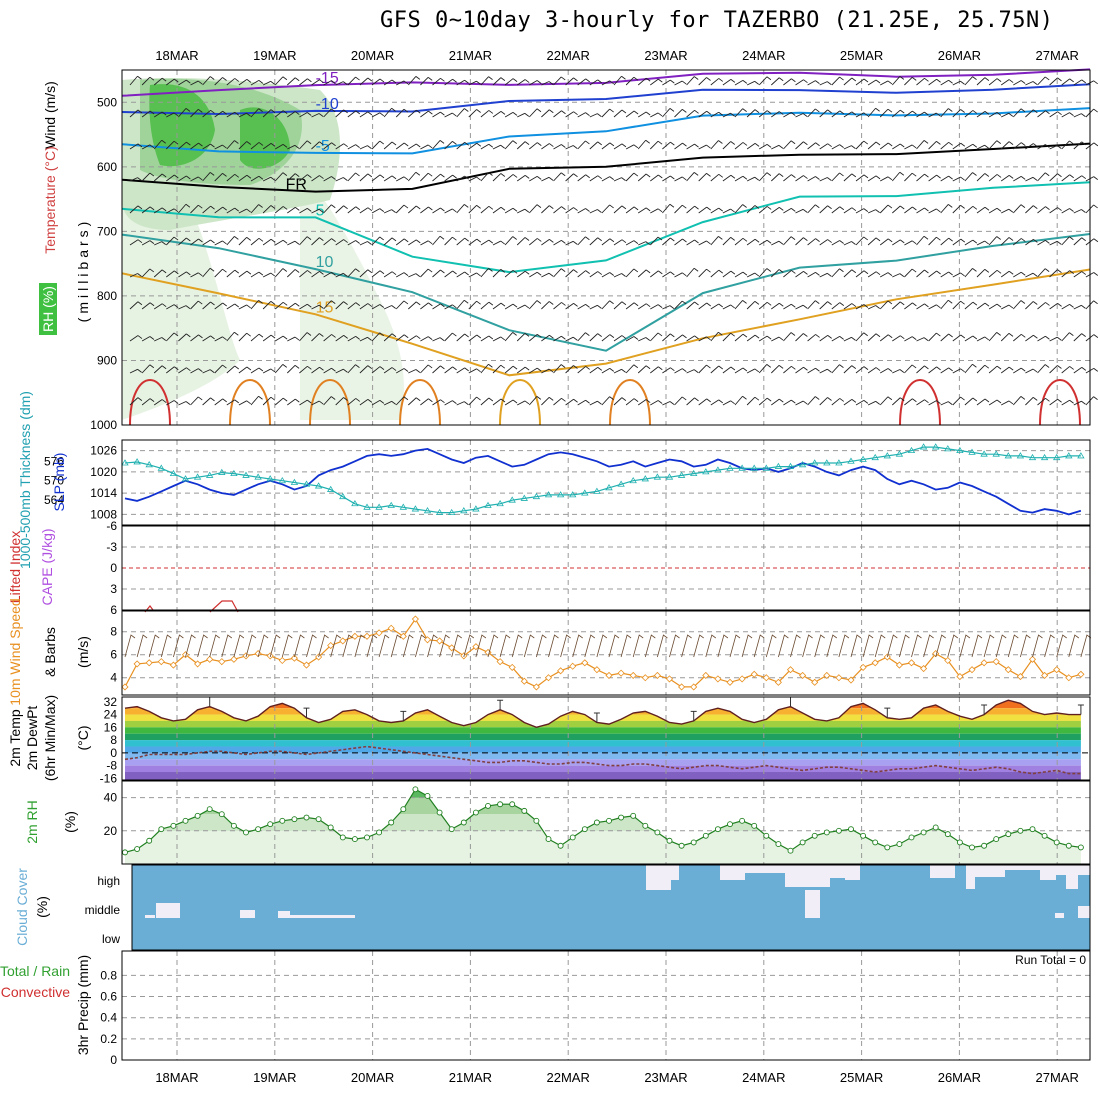 This screenshot has height=1100, width=1100. Describe the element at coordinates (790, 701) in the screenshot. I see `minmax-bar` at that location.